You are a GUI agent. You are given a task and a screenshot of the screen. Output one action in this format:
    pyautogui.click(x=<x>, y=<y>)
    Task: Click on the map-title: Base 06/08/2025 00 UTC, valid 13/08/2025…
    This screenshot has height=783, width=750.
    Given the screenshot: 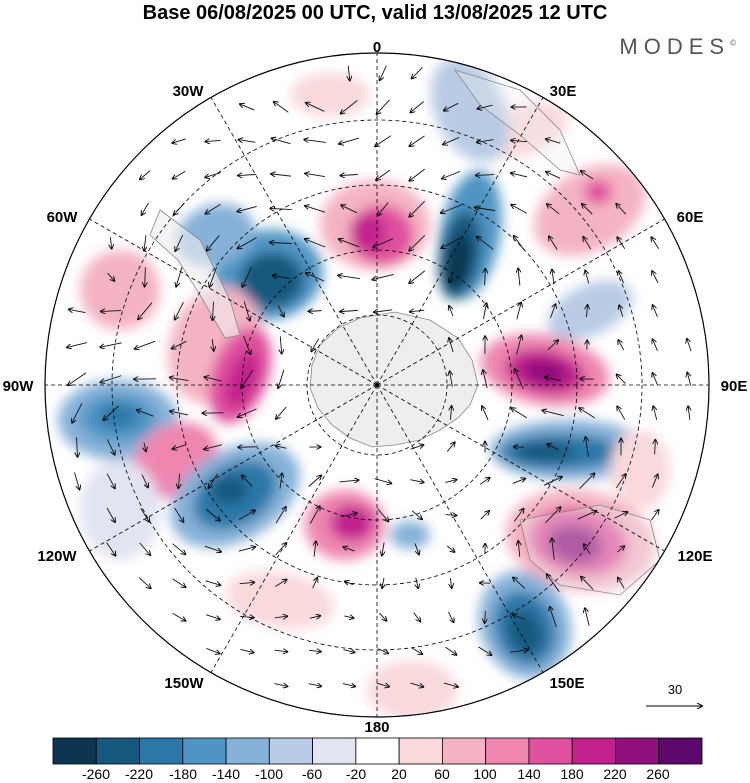 What is the action you would take?
    pyautogui.click(x=375, y=13)
    